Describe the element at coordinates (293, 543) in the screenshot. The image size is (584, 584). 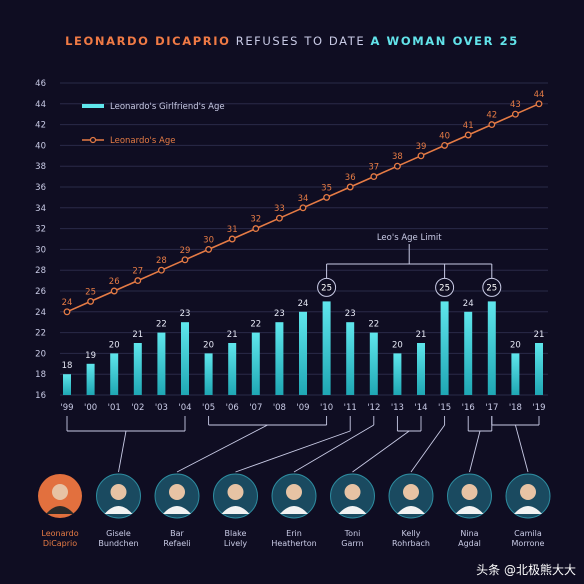
I see `person-name: Heatherton` at that location.